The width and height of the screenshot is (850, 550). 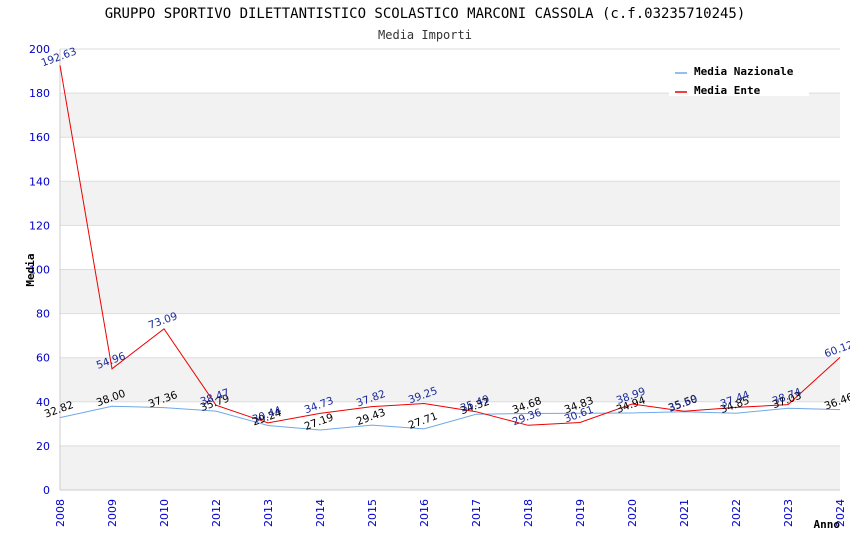 What do you see at coordinates (788, 513) in the screenshot?
I see `x-tick-label: 2023` at bounding box center [788, 513].